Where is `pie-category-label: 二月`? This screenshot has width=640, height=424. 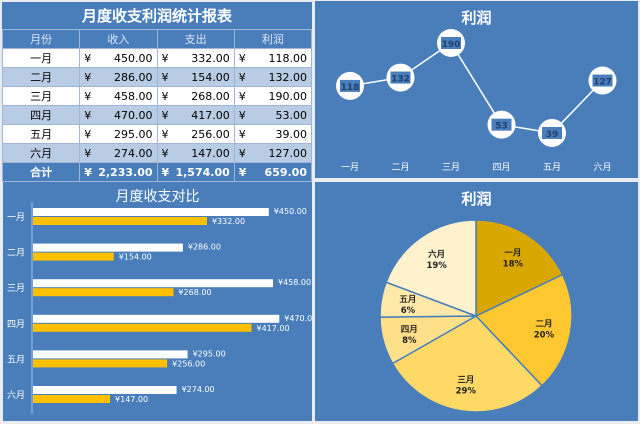
pie-category-label: 二月 is located at coordinates (543, 325).